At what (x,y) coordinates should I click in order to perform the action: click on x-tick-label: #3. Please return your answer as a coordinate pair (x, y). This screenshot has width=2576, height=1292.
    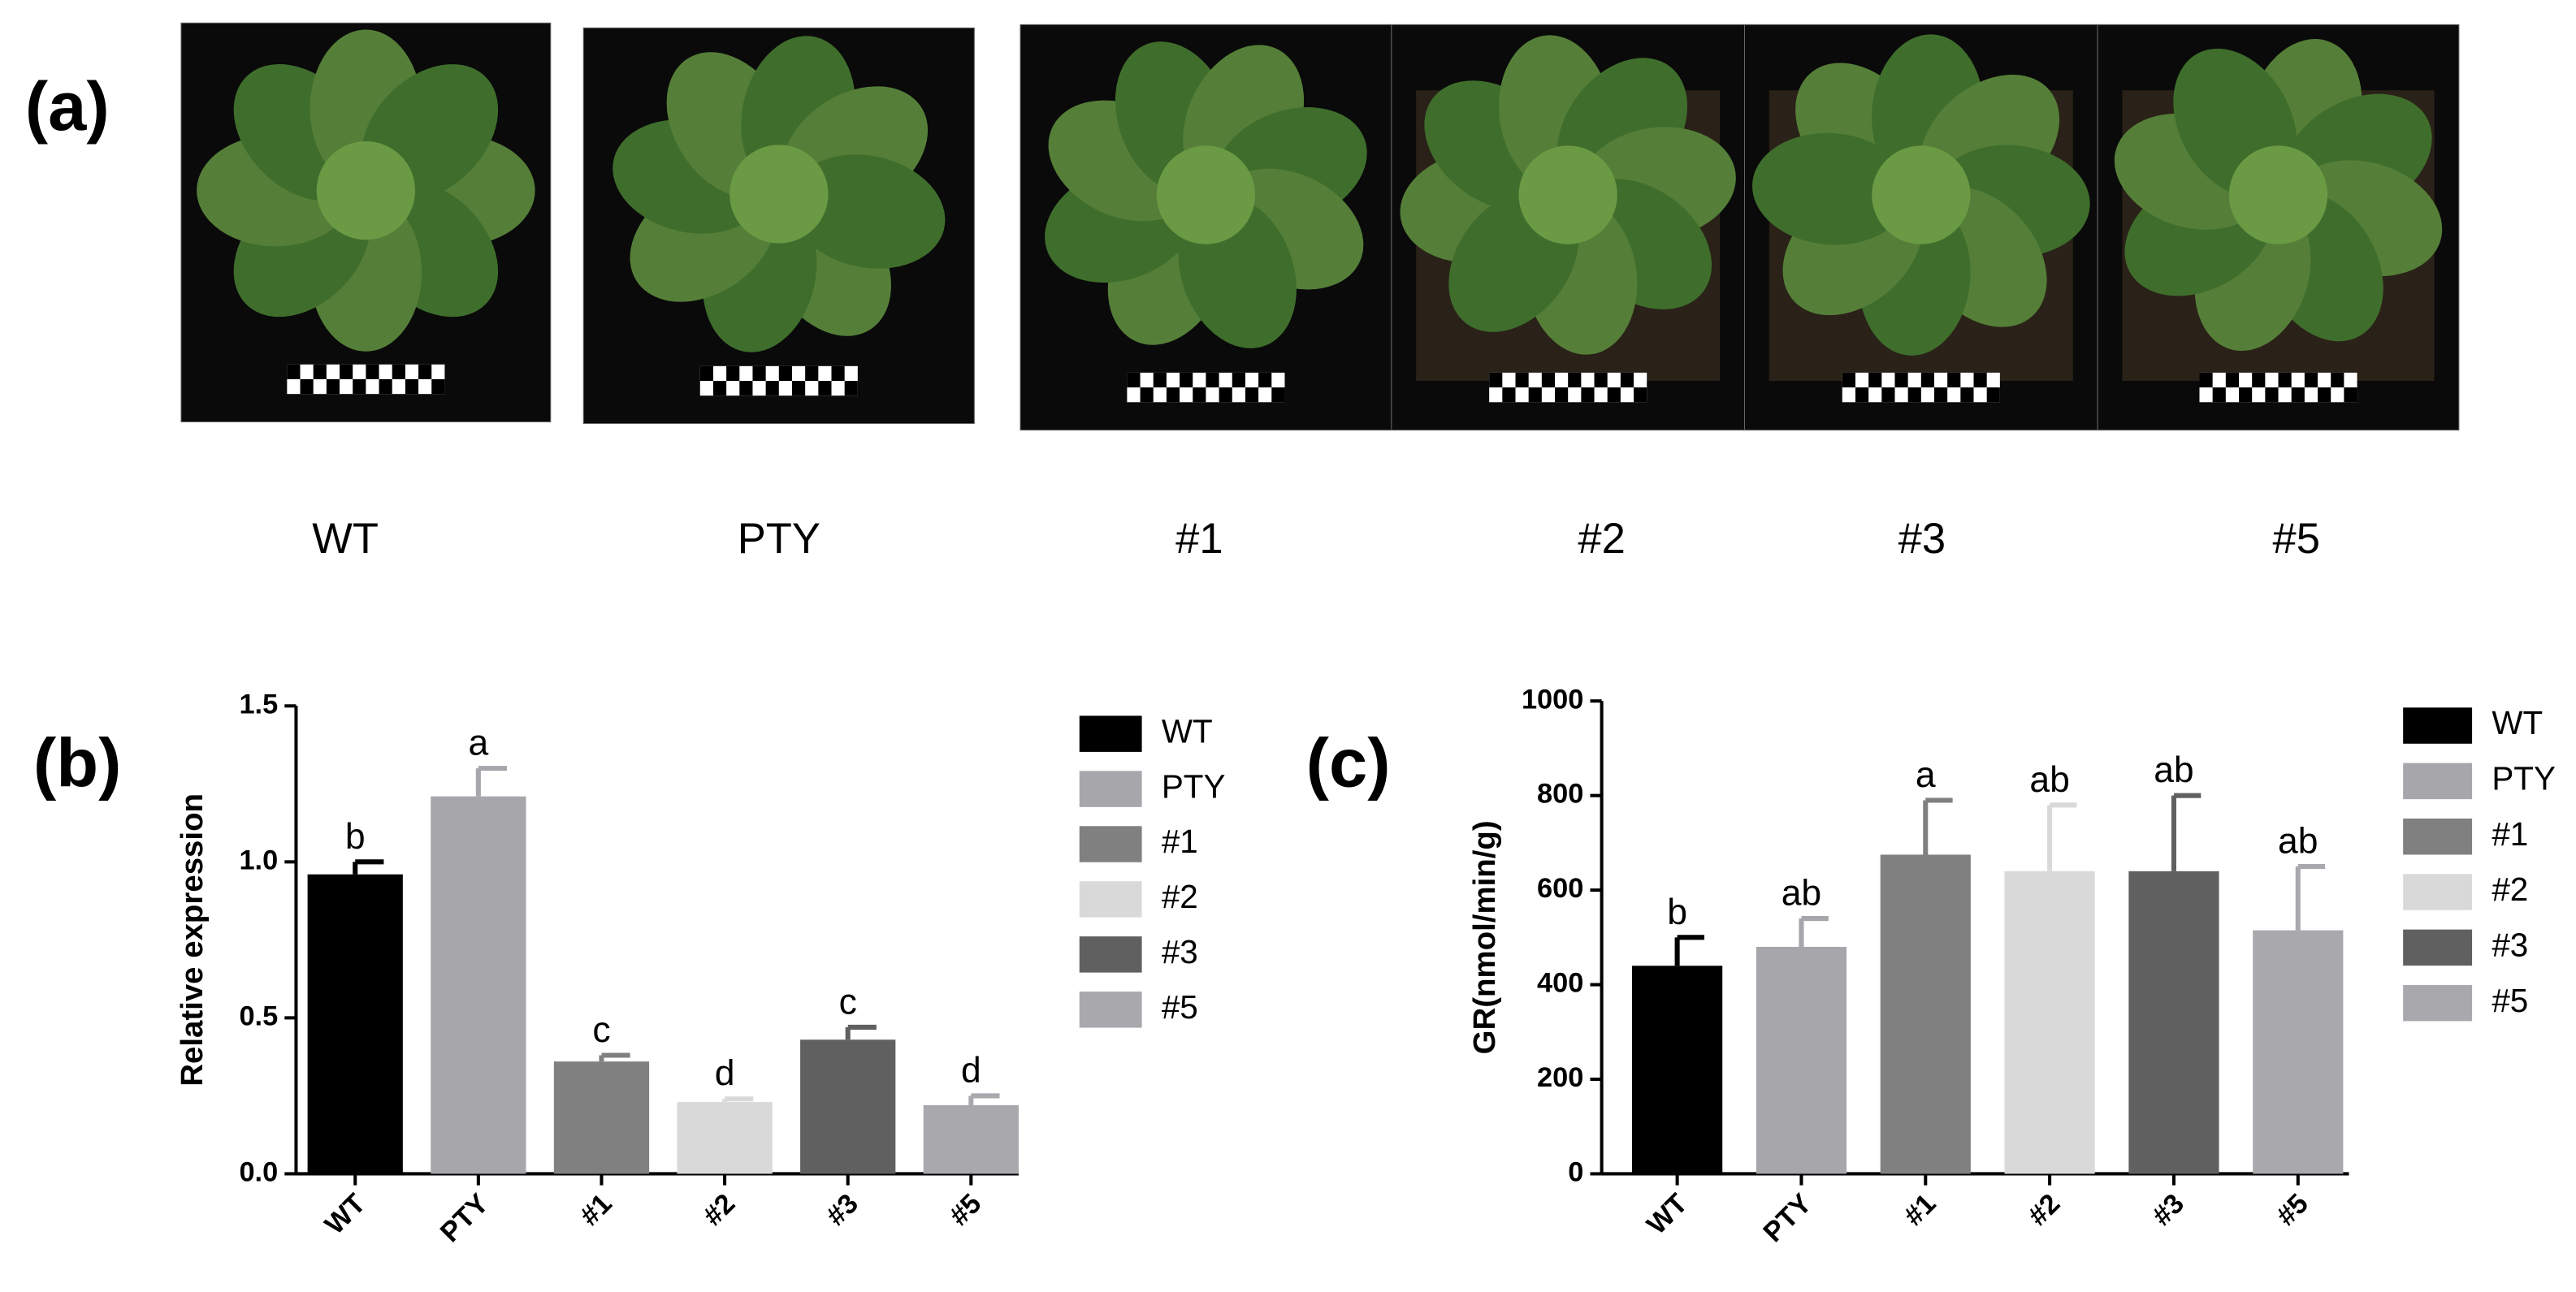
    Looking at the image, I should click on (842, 1210).